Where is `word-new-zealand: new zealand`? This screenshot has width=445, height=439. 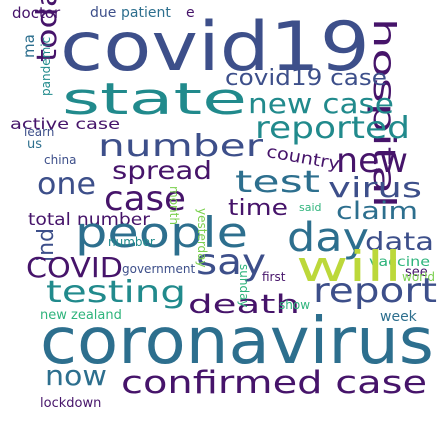 word-new-zealand: new zealand is located at coordinates (81, 315).